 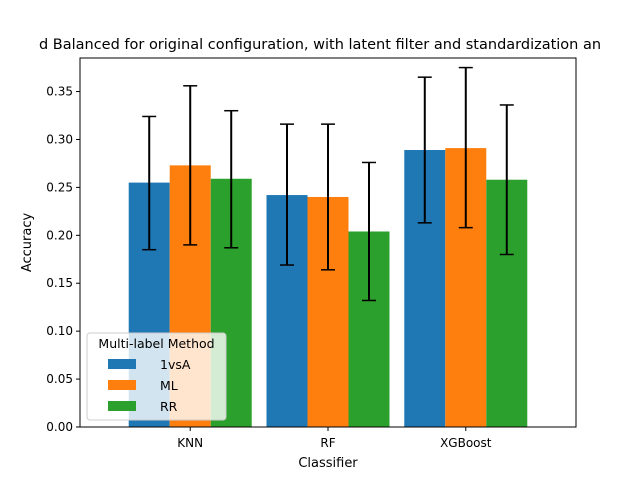 What do you see at coordinates (169, 406) in the screenshot?
I see `legend-label-RR: RR` at bounding box center [169, 406].